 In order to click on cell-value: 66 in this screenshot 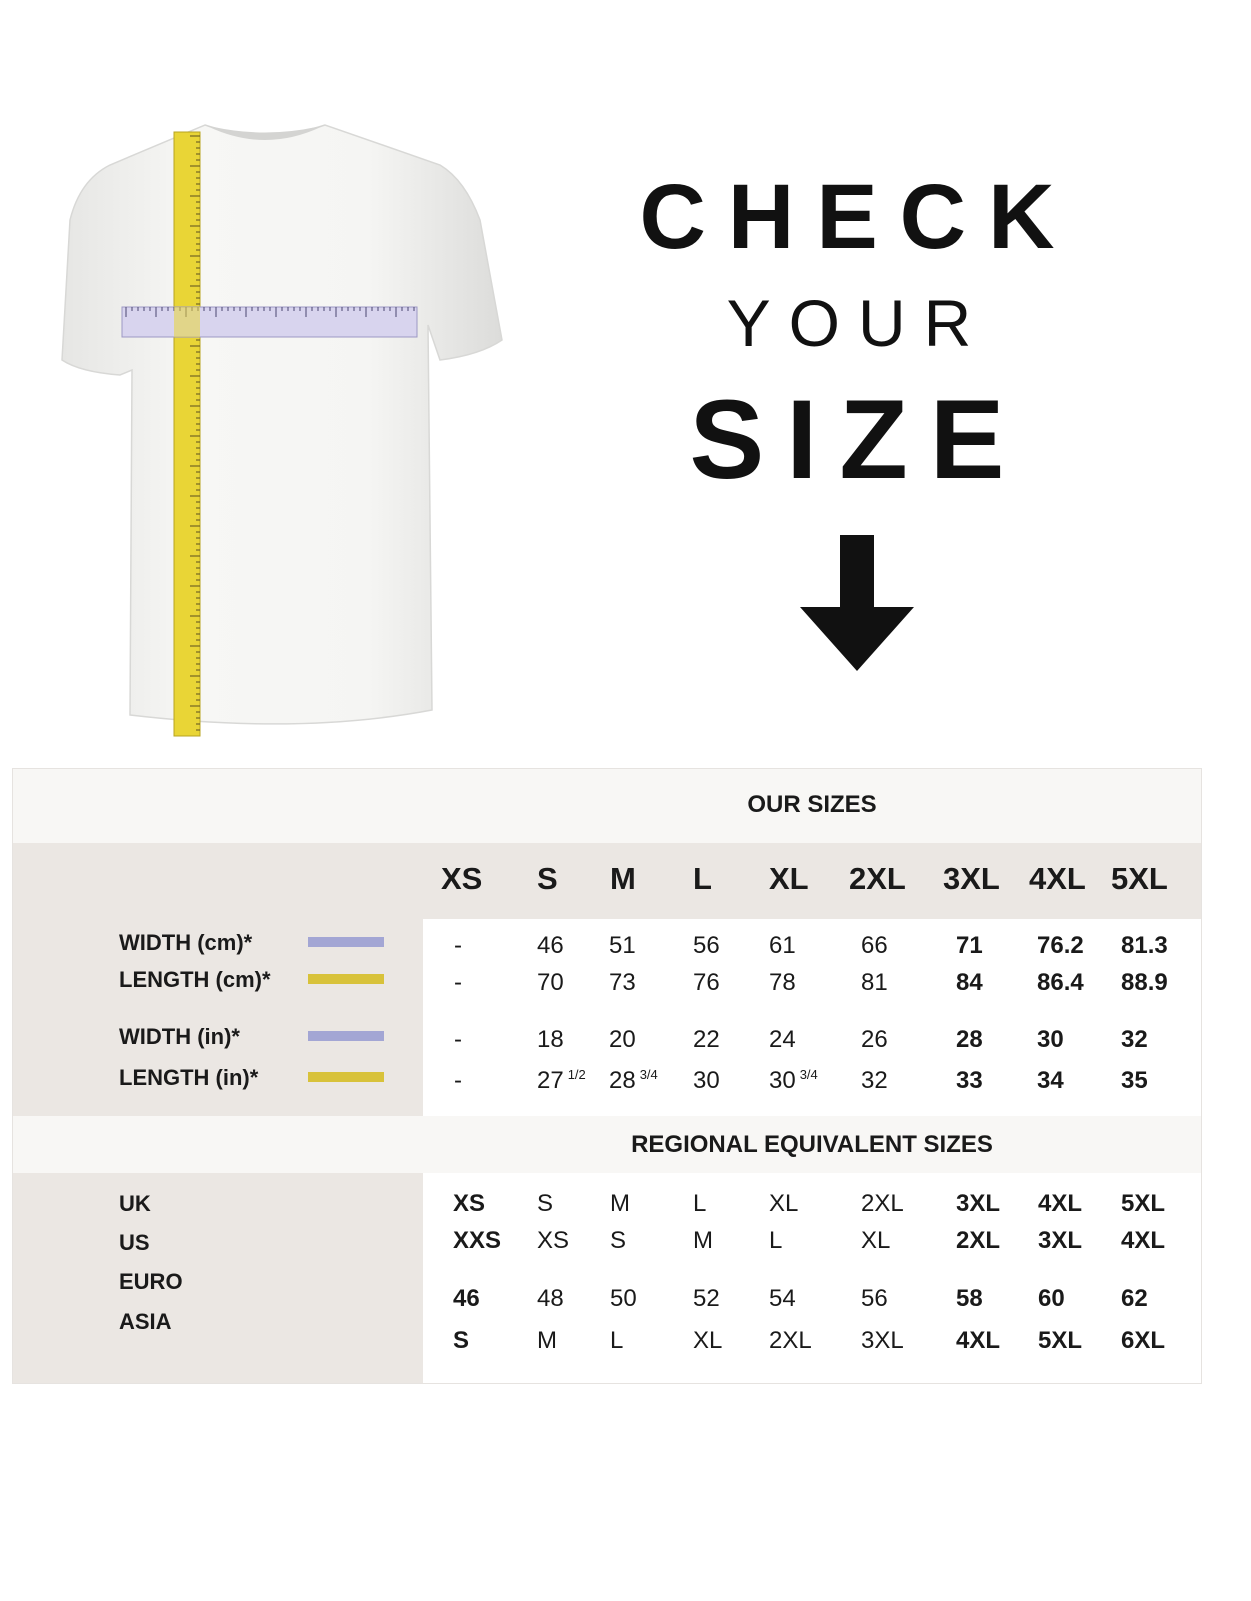, I will do `click(874, 945)`.